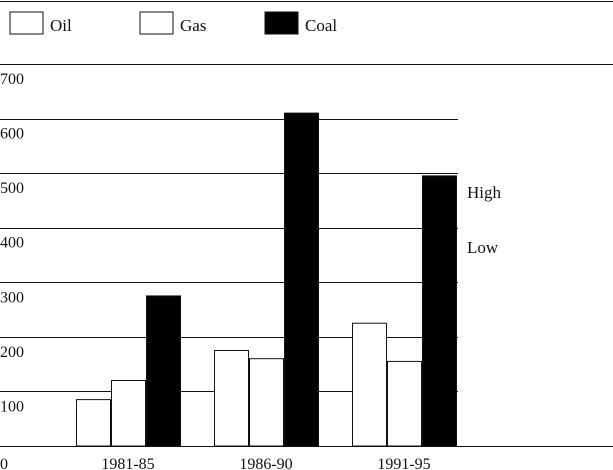  Describe the element at coordinates (12, 134) in the screenshot. I see `y-tick-label: 600` at that location.